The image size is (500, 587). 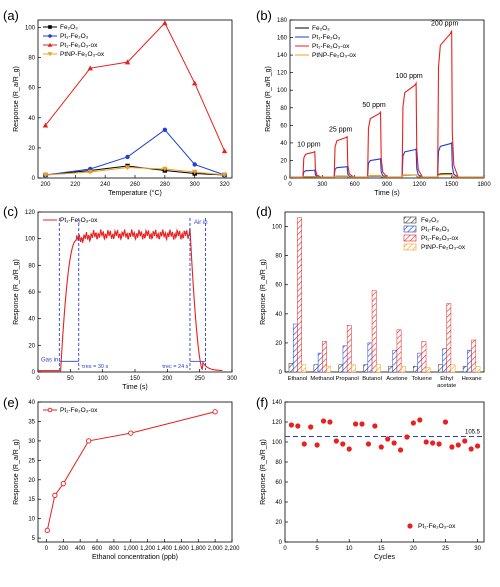 What do you see at coordinates (484, 185) in the screenshot?
I see `x-tick-label: 1800` at bounding box center [484, 185].